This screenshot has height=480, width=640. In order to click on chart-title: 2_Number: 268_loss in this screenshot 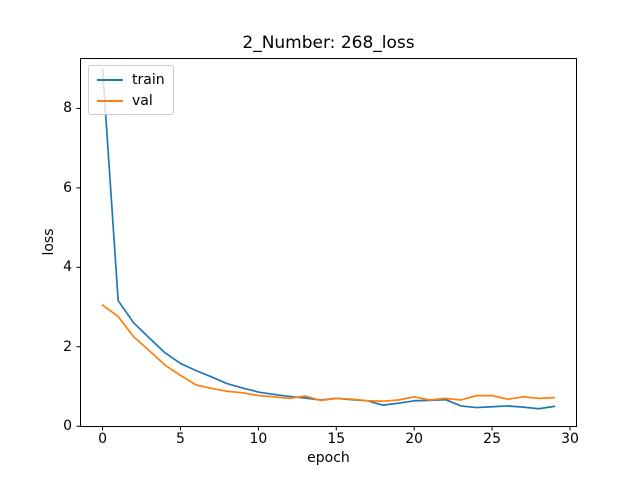, I will do `click(328, 43)`.